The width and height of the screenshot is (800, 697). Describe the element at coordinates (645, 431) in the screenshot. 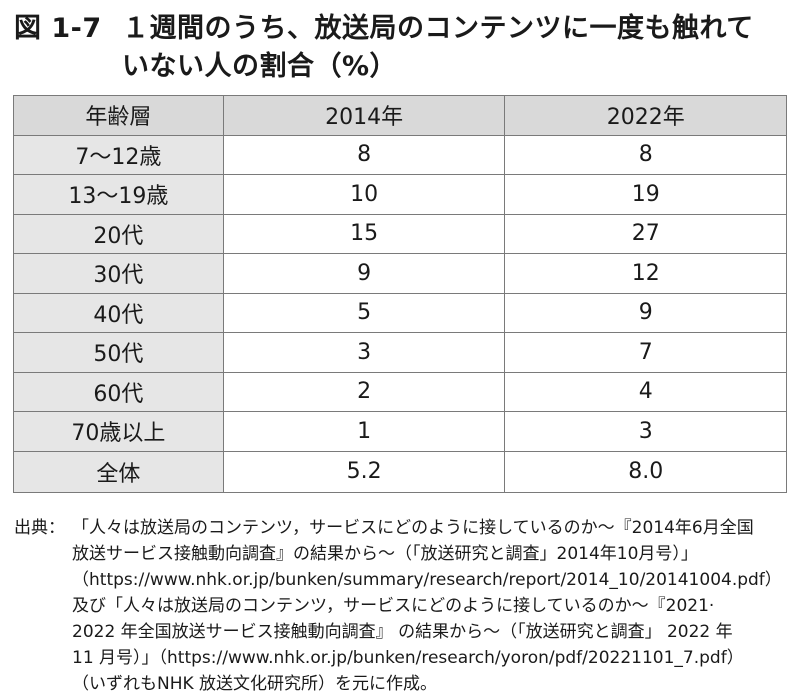

I see `value-2022-cell: 3` at that location.